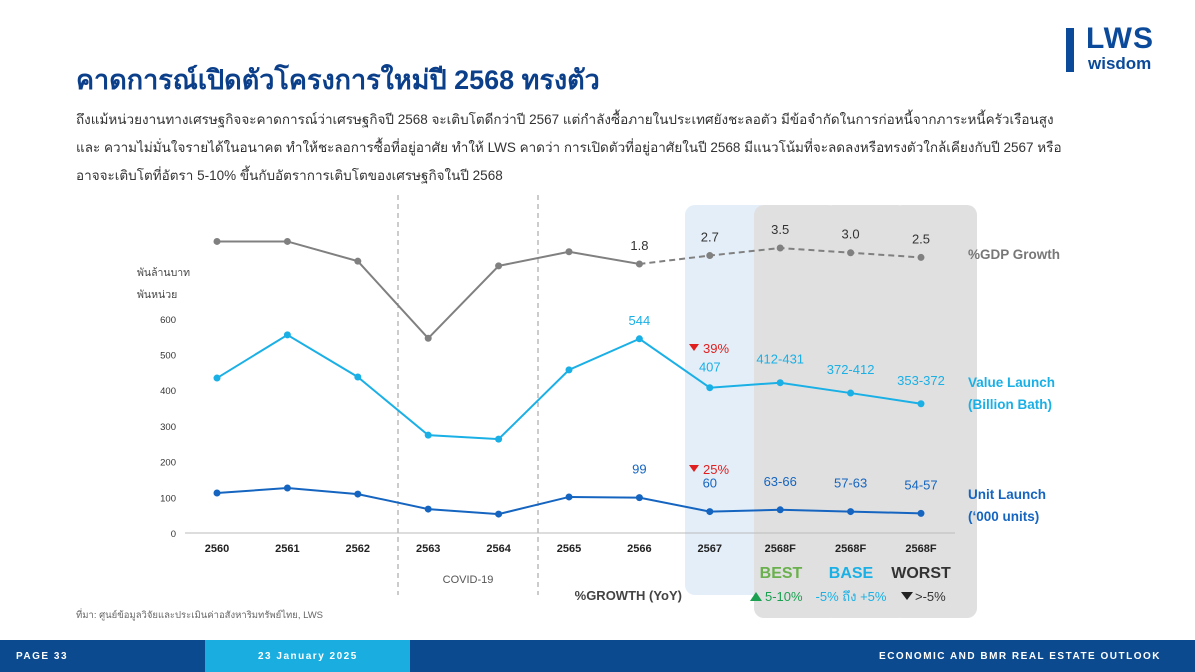  I want to click on data-label: 353-372, so click(921, 380).